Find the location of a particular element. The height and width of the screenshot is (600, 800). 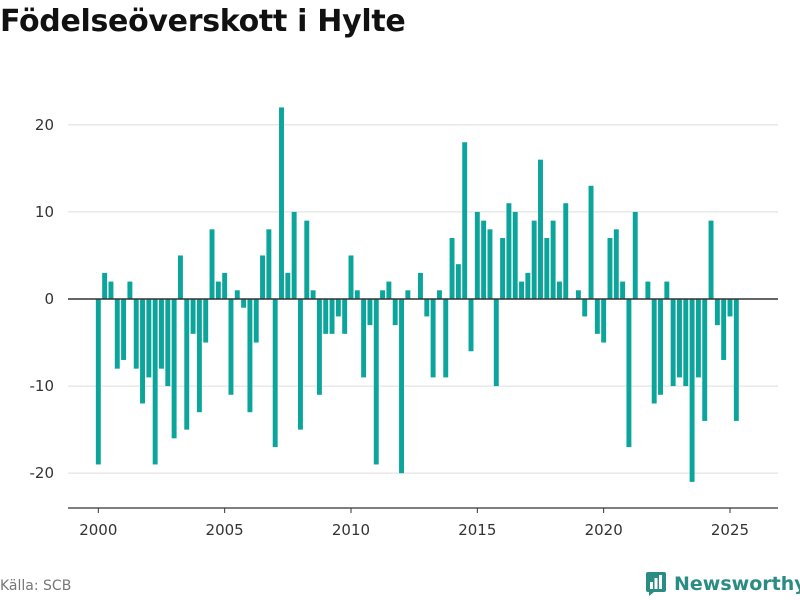

newsworthy-logo-icon is located at coordinates (656, 584).